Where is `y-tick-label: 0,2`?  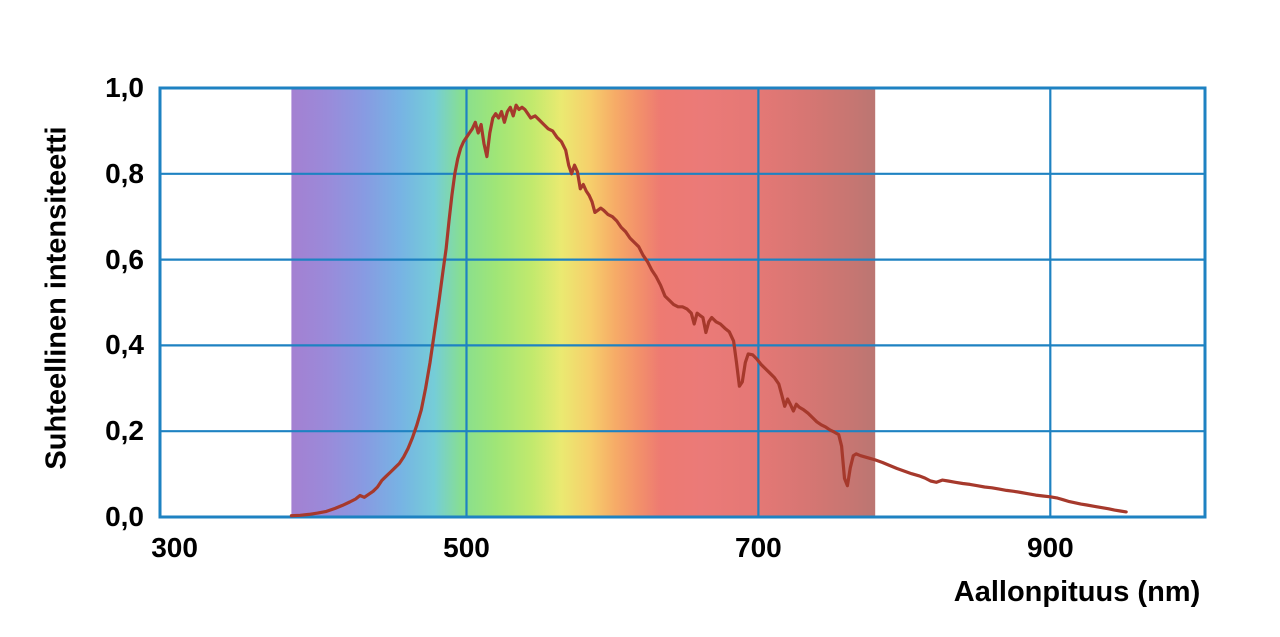
y-tick-label: 0,2 is located at coordinates (124, 431).